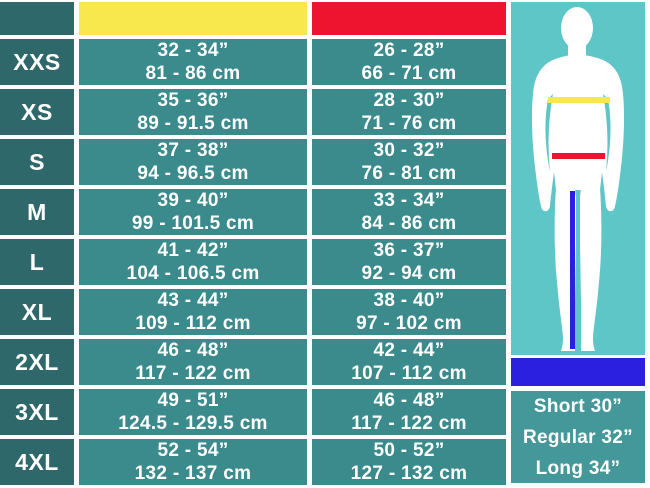  Describe the element at coordinates (409, 200) in the screenshot. I see `waist-measurement-cell-inches: 33 - 34”` at that location.